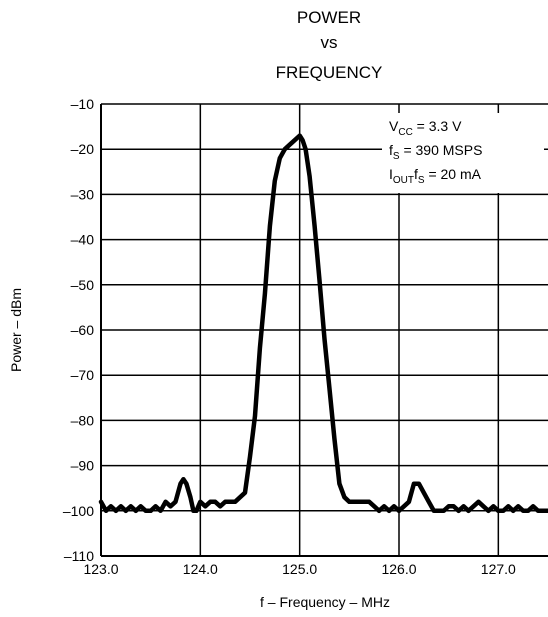 This screenshot has height=617, width=548. Describe the element at coordinates (329, 72) in the screenshot. I see `title-line-3: FREQUENCY` at that location.